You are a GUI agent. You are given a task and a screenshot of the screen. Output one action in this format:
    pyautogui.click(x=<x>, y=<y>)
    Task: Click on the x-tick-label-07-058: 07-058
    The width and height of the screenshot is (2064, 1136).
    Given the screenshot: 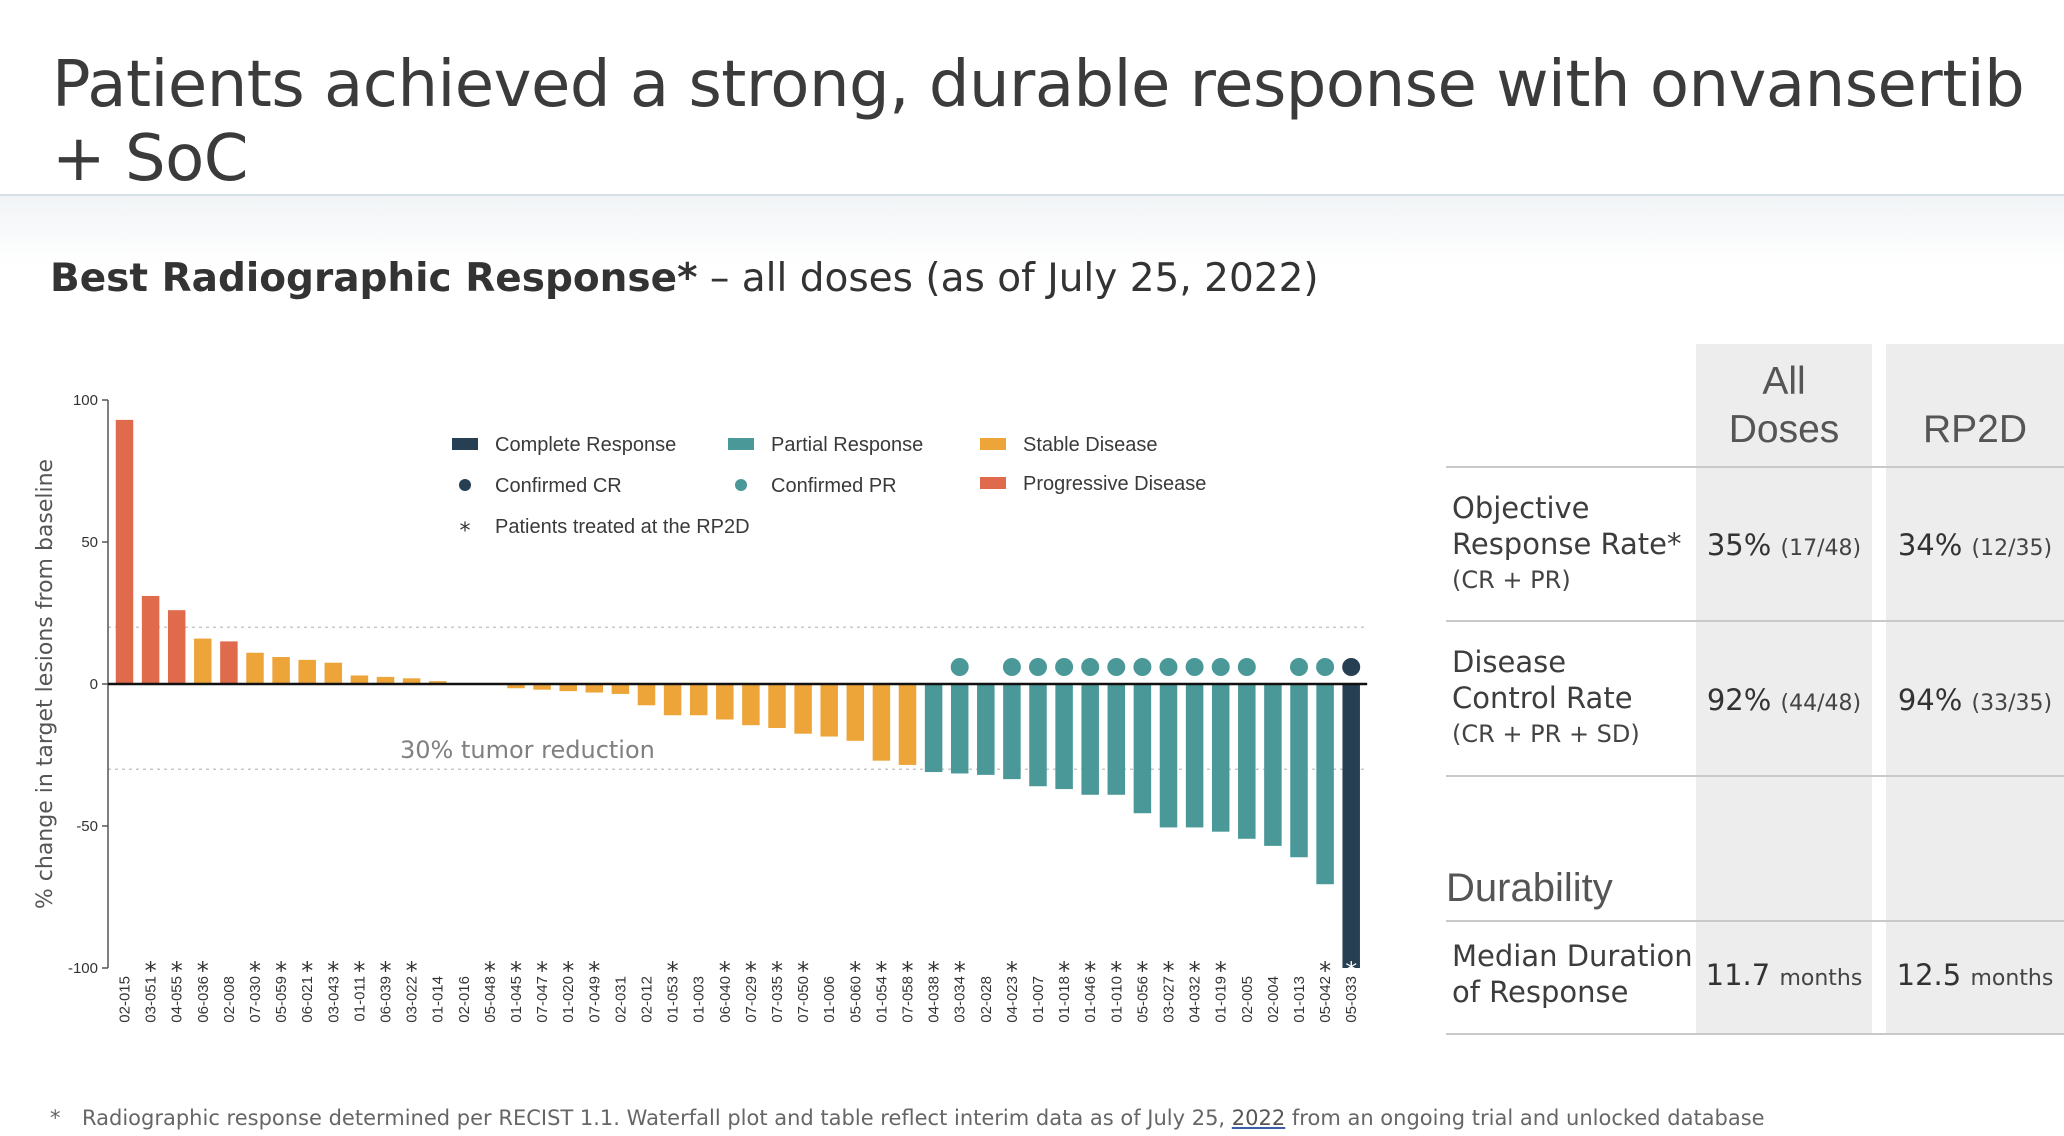 What is the action you would take?
    pyautogui.click(x=908, y=999)
    